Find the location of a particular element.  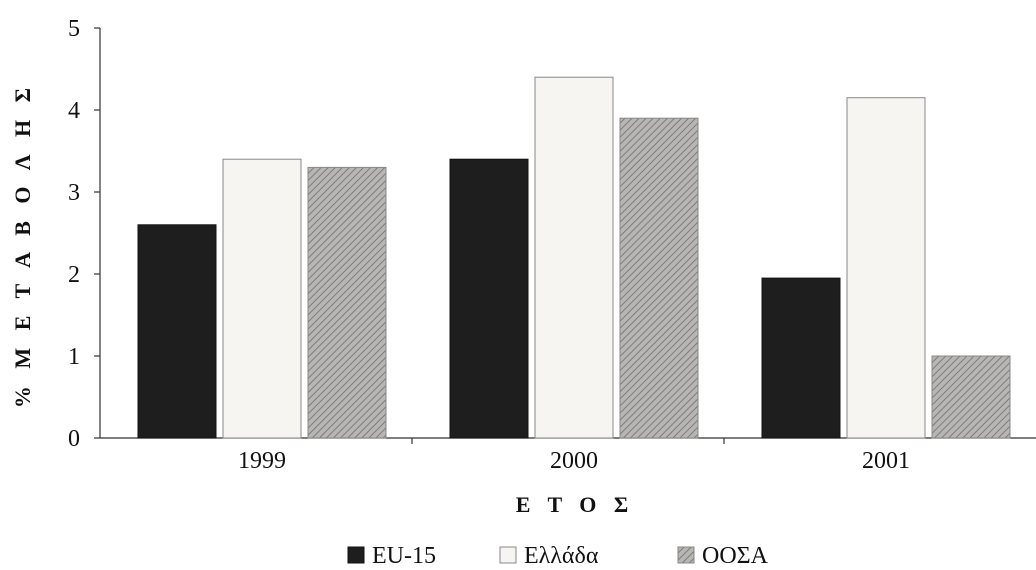

x-tick-label: 2001 is located at coordinates (886, 461).